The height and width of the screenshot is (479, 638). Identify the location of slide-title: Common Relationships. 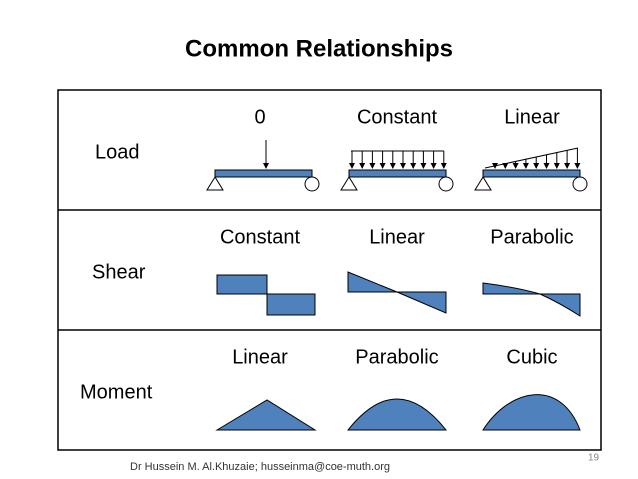
(319, 48).